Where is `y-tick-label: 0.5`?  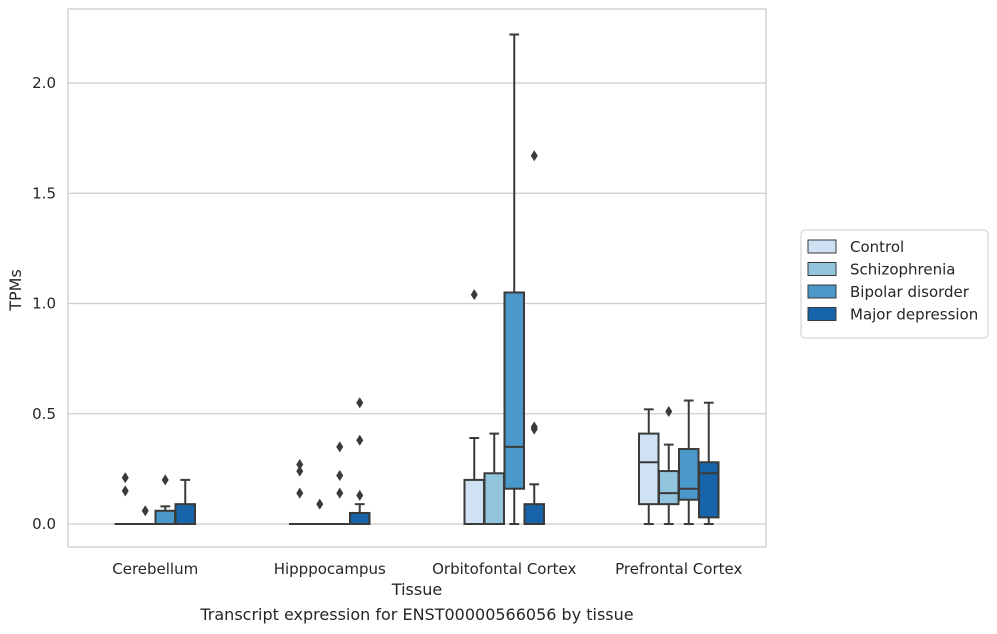
y-tick-label: 0.5 is located at coordinates (44, 414).